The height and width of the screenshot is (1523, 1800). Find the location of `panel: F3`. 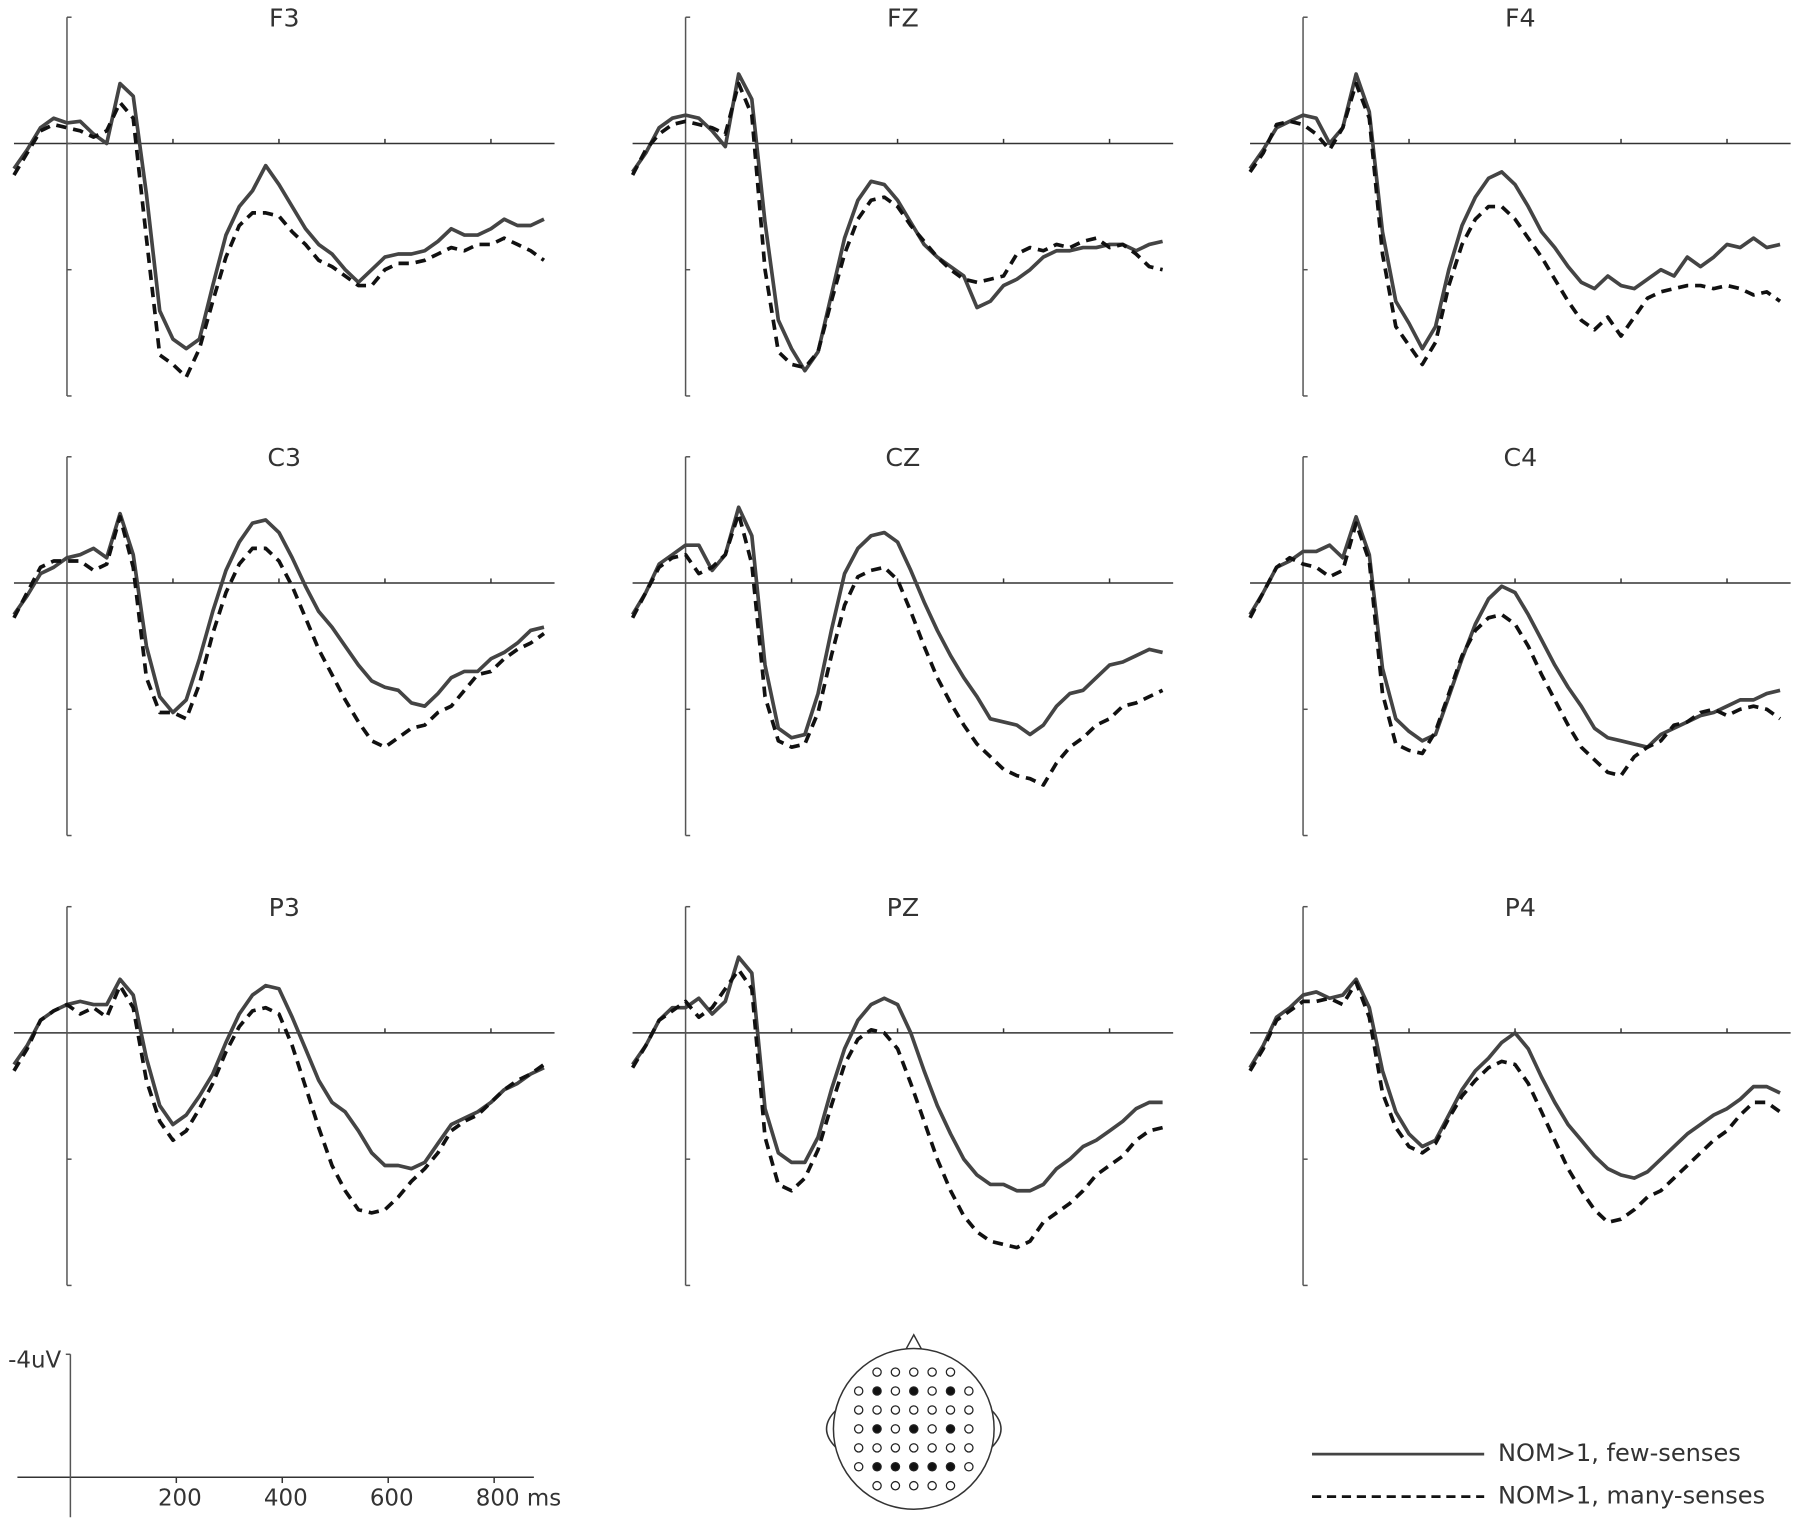

panel: F3 is located at coordinates (283, 200).